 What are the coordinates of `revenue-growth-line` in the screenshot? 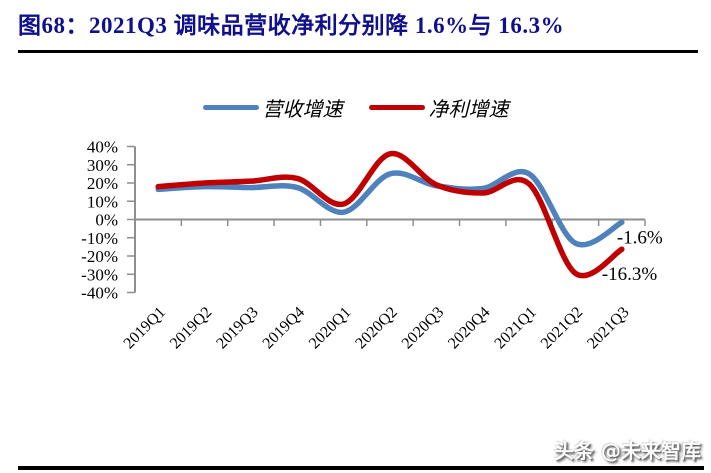 It's located at (390, 208).